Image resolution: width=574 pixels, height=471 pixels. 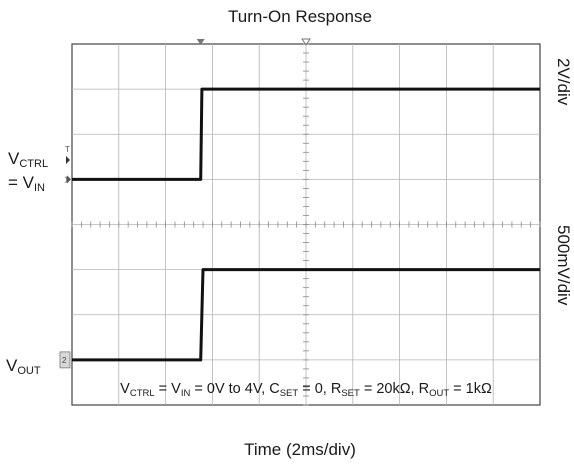 What do you see at coordinates (125, 389) in the screenshot?
I see `note-vctrl: V` at bounding box center [125, 389].